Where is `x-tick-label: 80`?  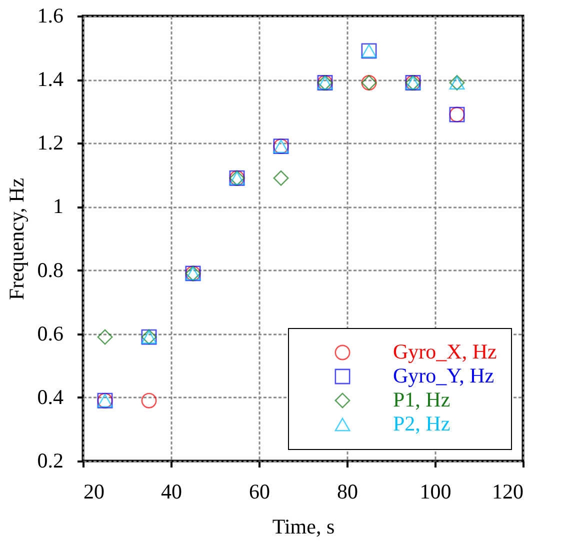 x-tick-label: 80 is located at coordinates (347, 492).